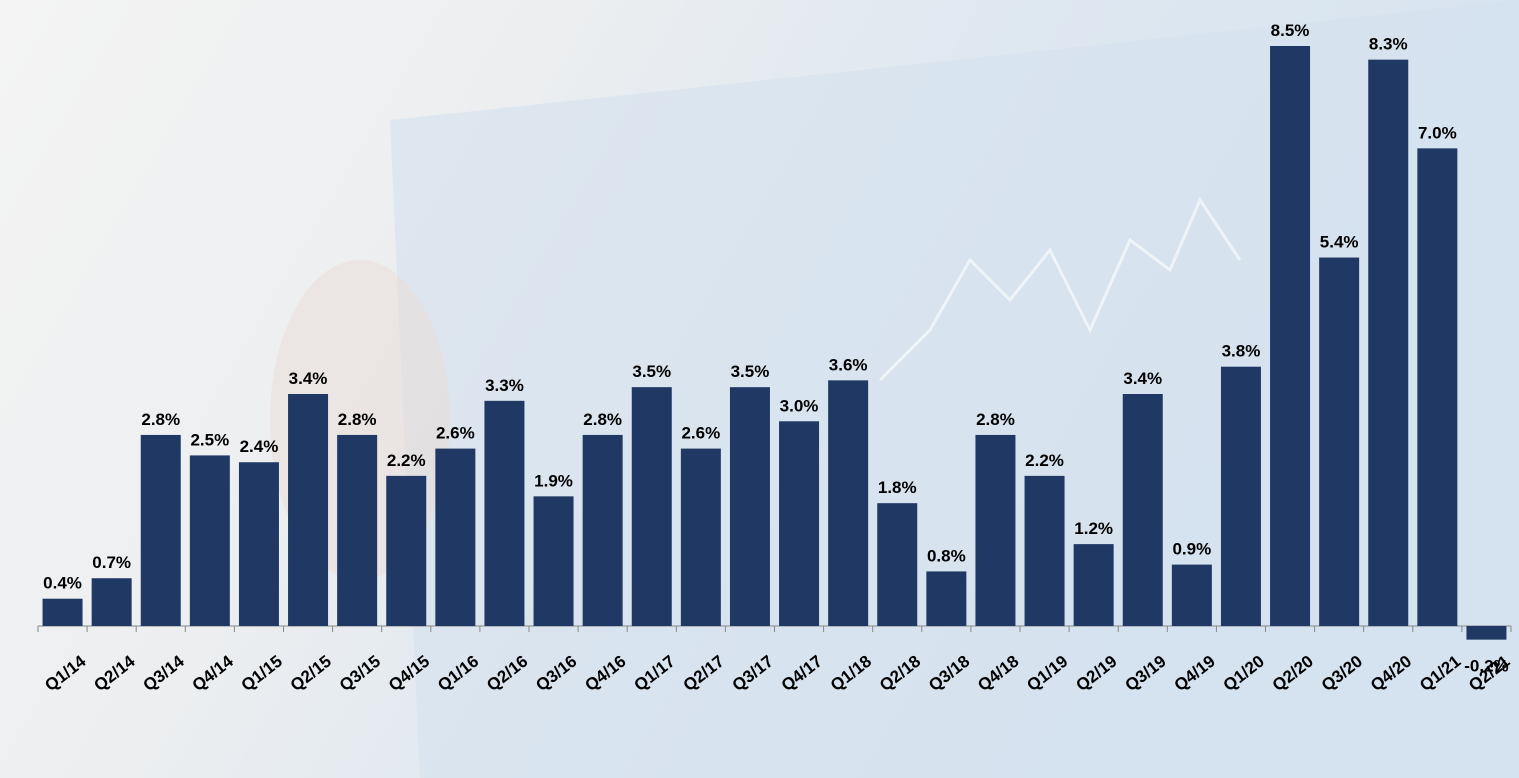 The height and width of the screenshot is (778, 1519). Describe the element at coordinates (1060, 289) in the screenshot. I see `background-line` at that location.